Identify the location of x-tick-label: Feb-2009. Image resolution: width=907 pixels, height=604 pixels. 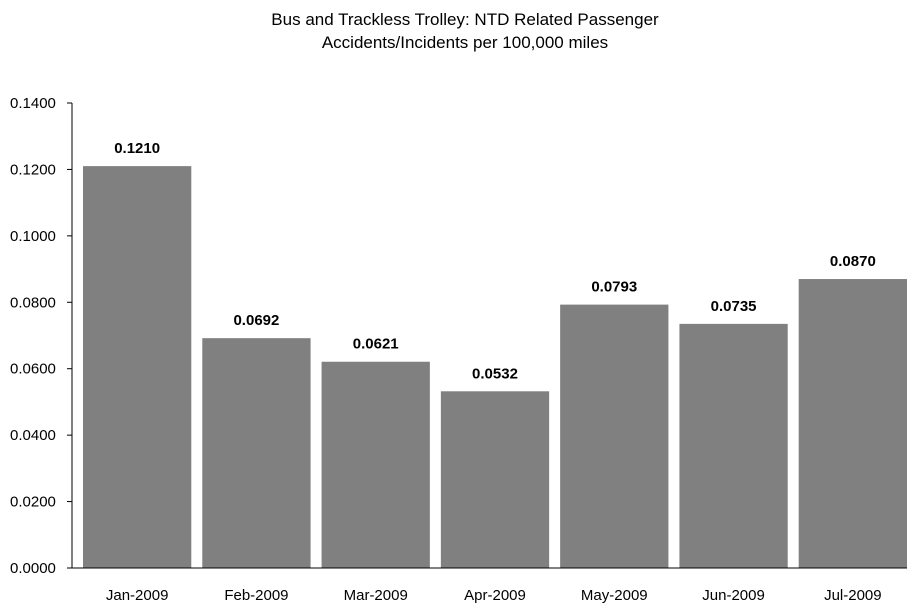
(256, 595).